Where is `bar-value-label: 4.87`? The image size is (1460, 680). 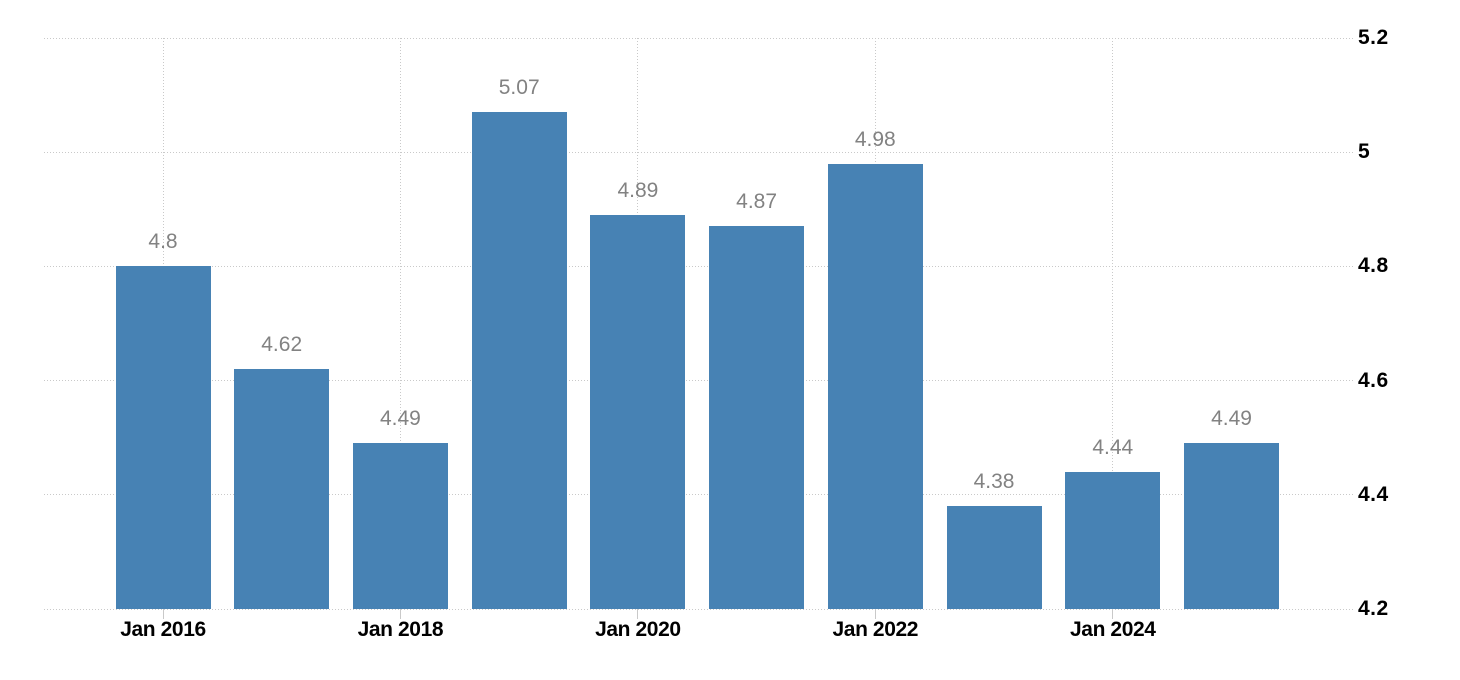 bar-value-label: 4.87 is located at coordinates (757, 202).